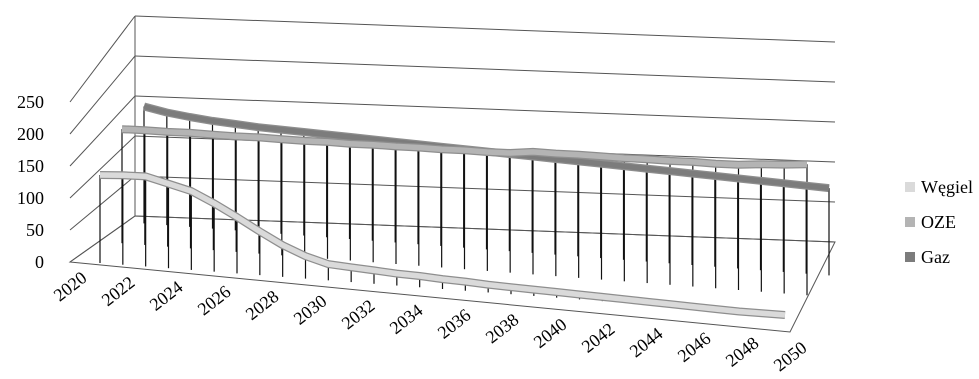 This screenshot has height=379, width=979. I want to click on y-tick-label: 100, so click(30, 198).